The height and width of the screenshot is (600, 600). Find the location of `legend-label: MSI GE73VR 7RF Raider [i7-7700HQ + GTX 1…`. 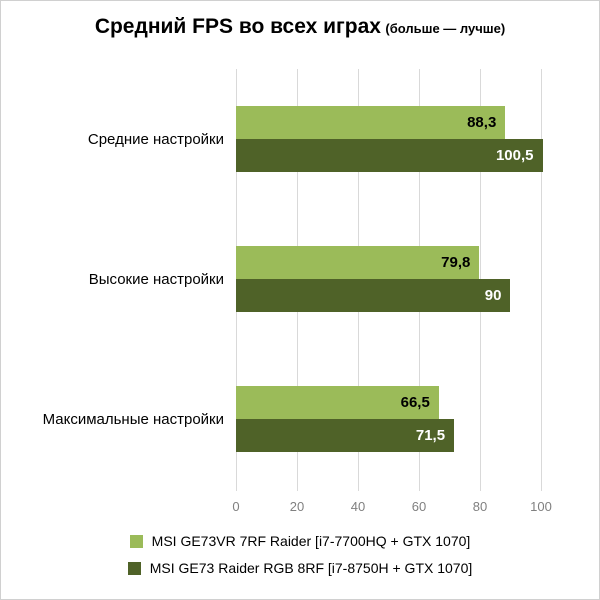

legend-label: MSI GE73VR 7RF Raider [i7-7700HQ + GTX 1… is located at coordinates (311, 541).